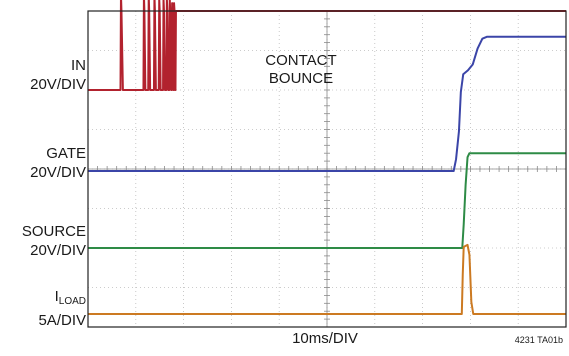  Describe the element at coordinates (58, 84) in the screenshot. I see `in-scale-label: 20V/DIV` at that location.